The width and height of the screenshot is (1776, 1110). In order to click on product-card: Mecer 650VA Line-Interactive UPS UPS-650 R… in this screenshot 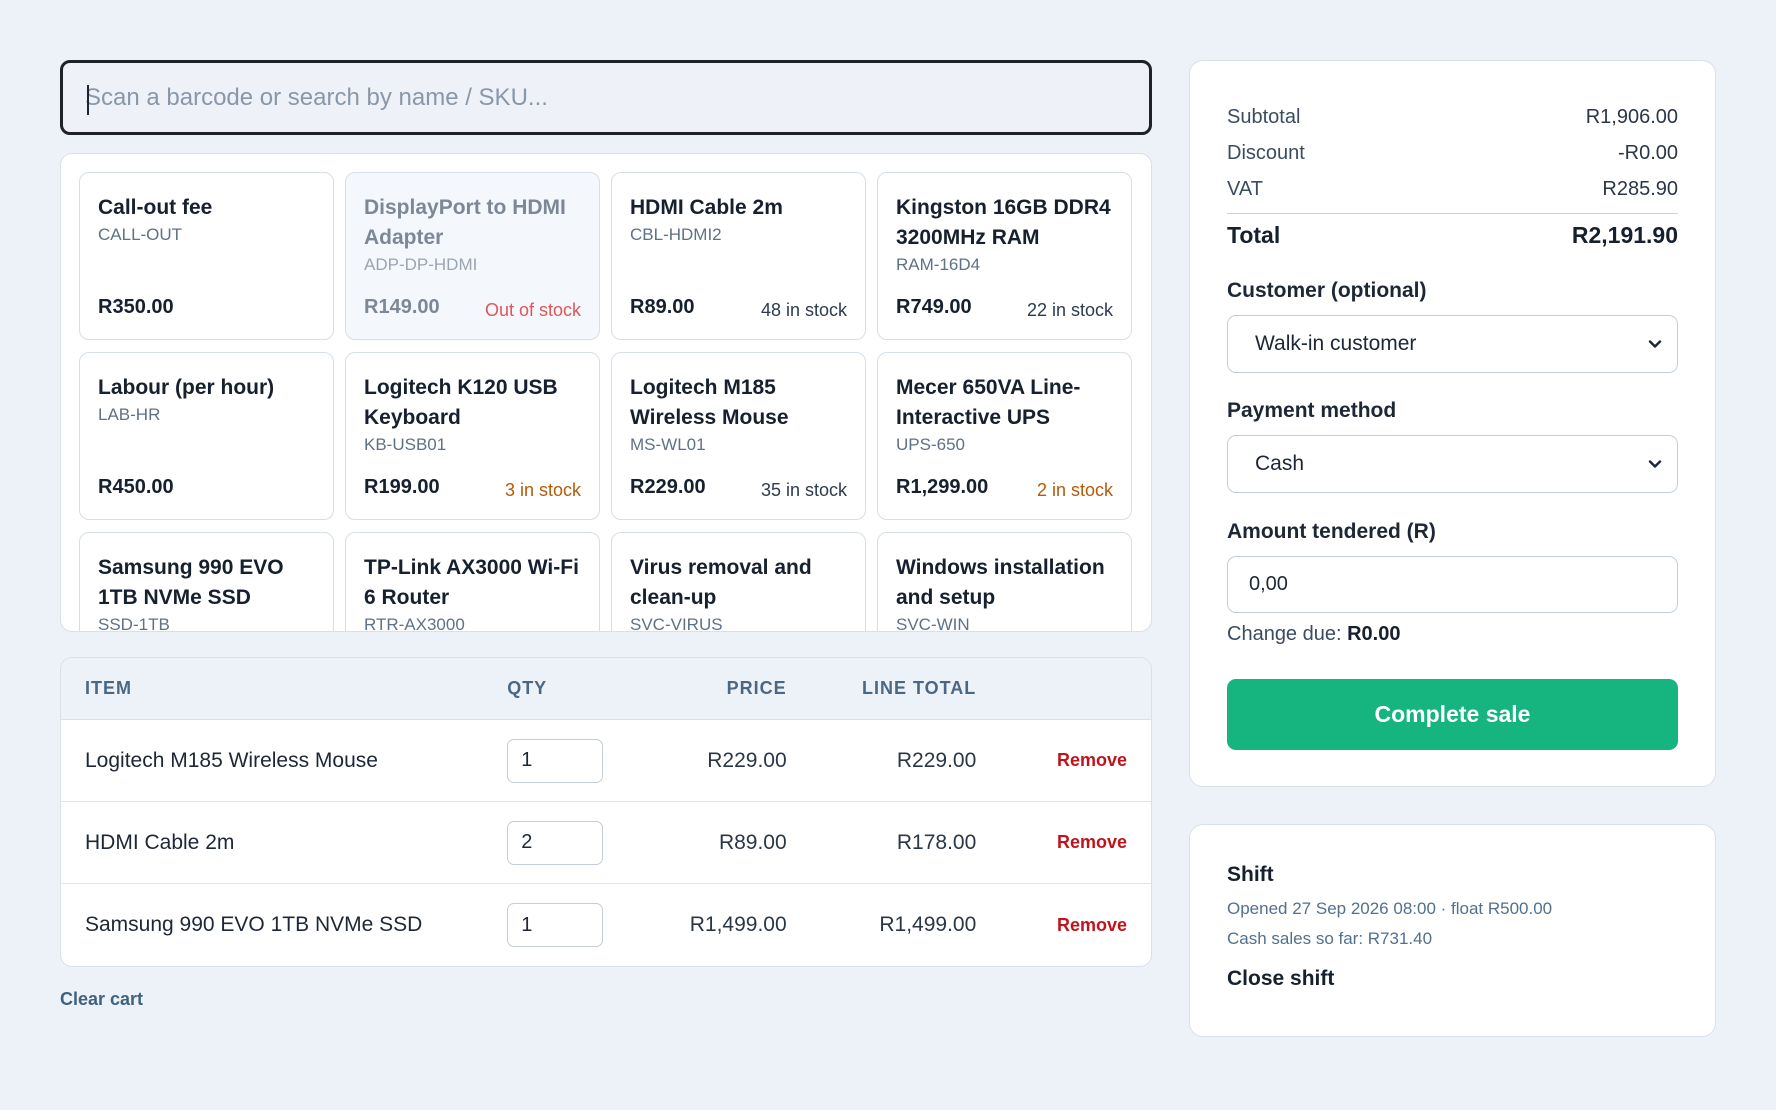, I will do `click(1004, 436)`.